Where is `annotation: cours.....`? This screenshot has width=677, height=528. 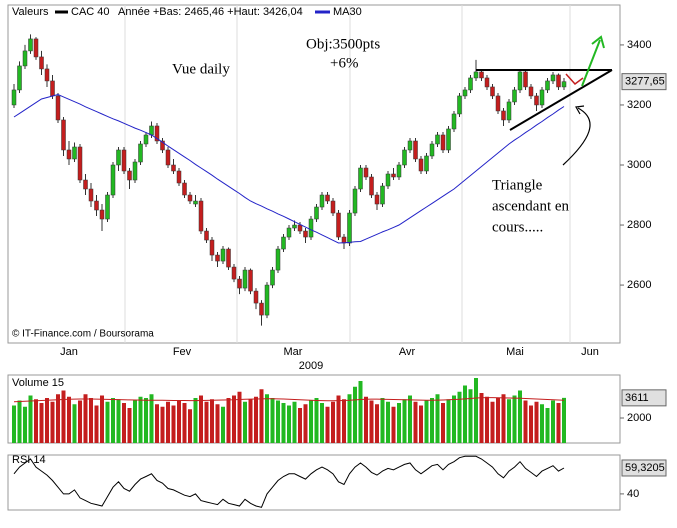 annotation: cours..... is located at coordinates (517, 227).